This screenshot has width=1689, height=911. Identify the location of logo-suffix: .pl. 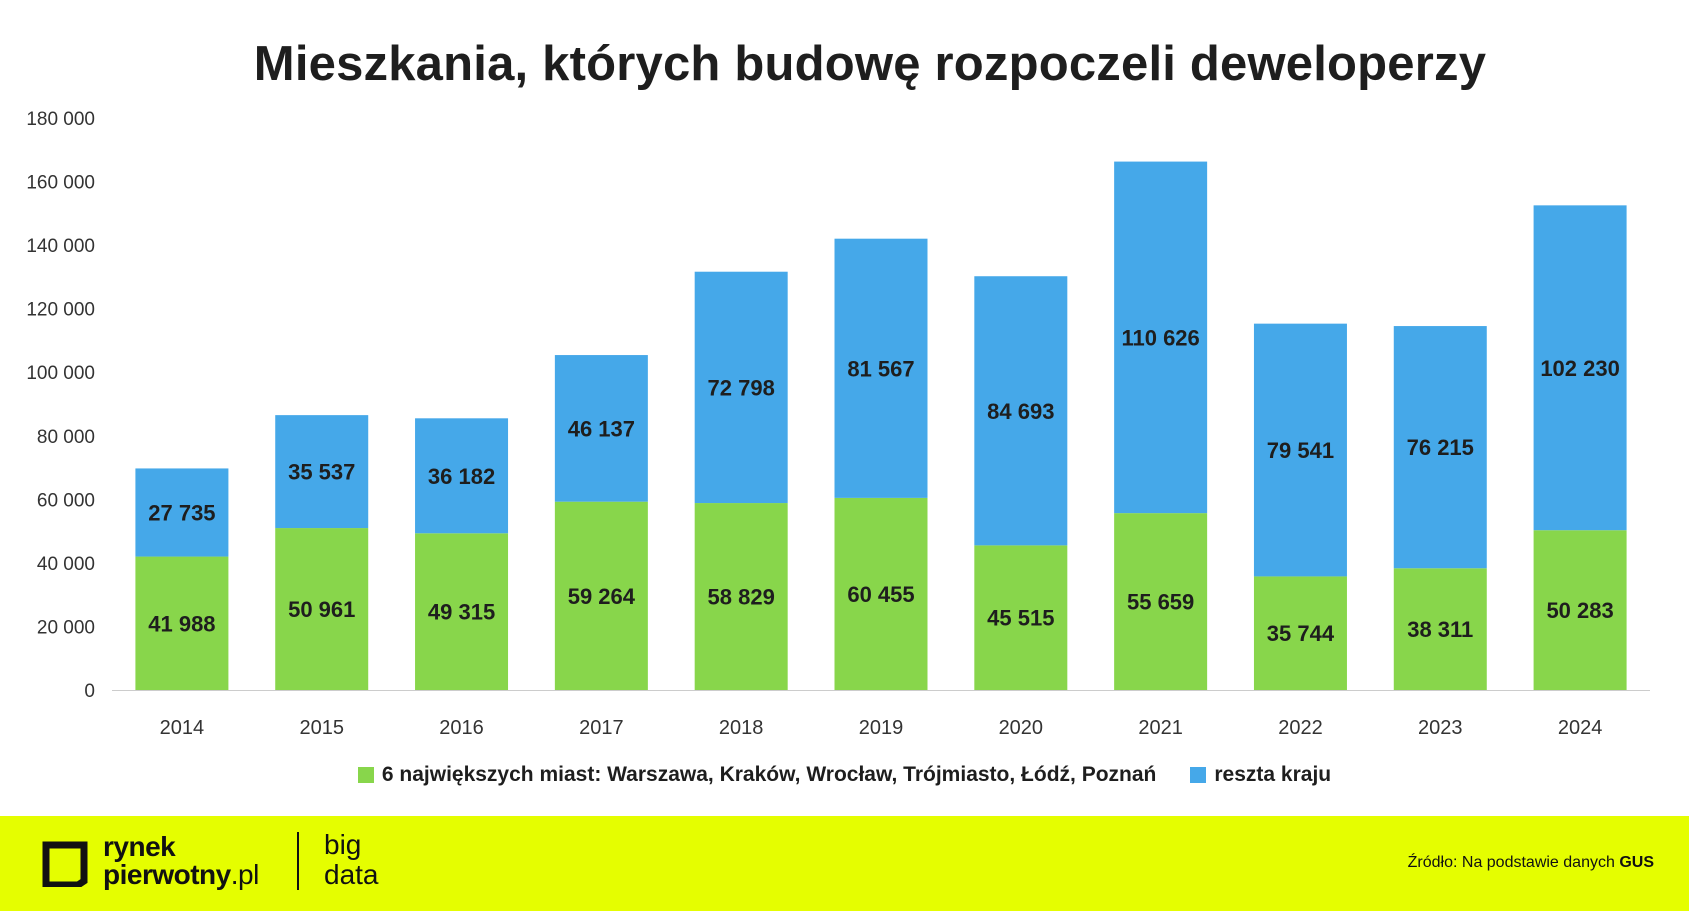
(245, 874).